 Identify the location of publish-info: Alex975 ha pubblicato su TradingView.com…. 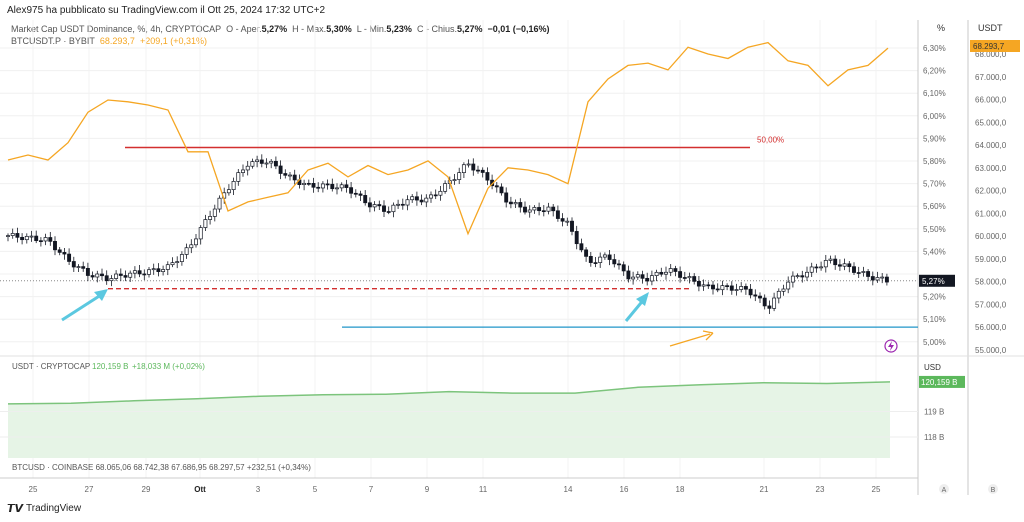
(166, 10).